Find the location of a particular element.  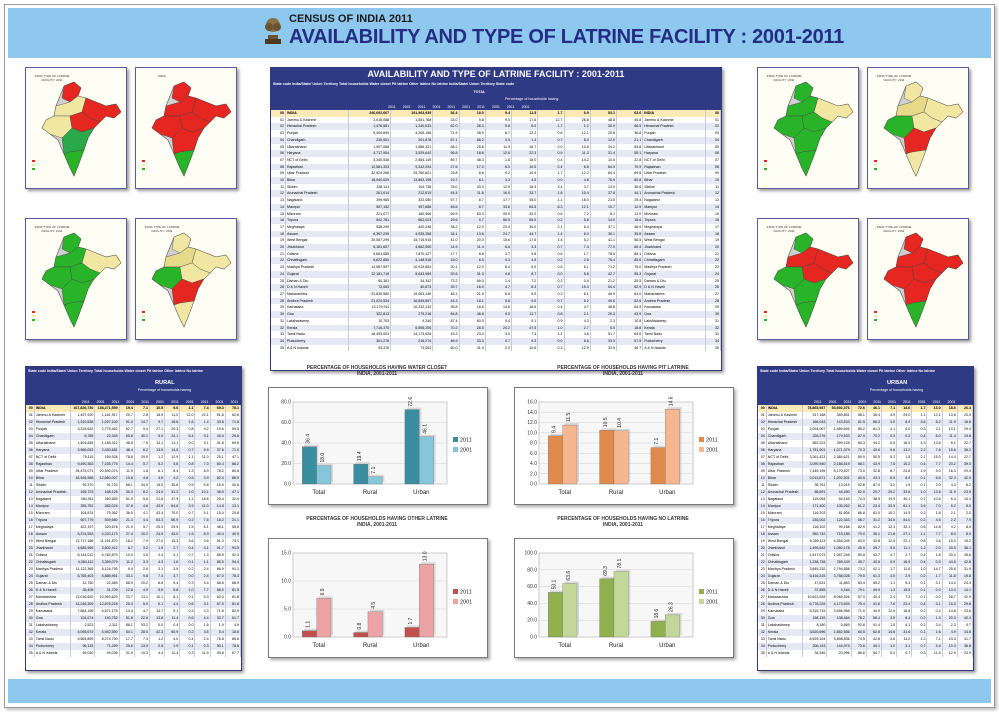

table-cell: 62.9 is located at coordinates (630, 287).